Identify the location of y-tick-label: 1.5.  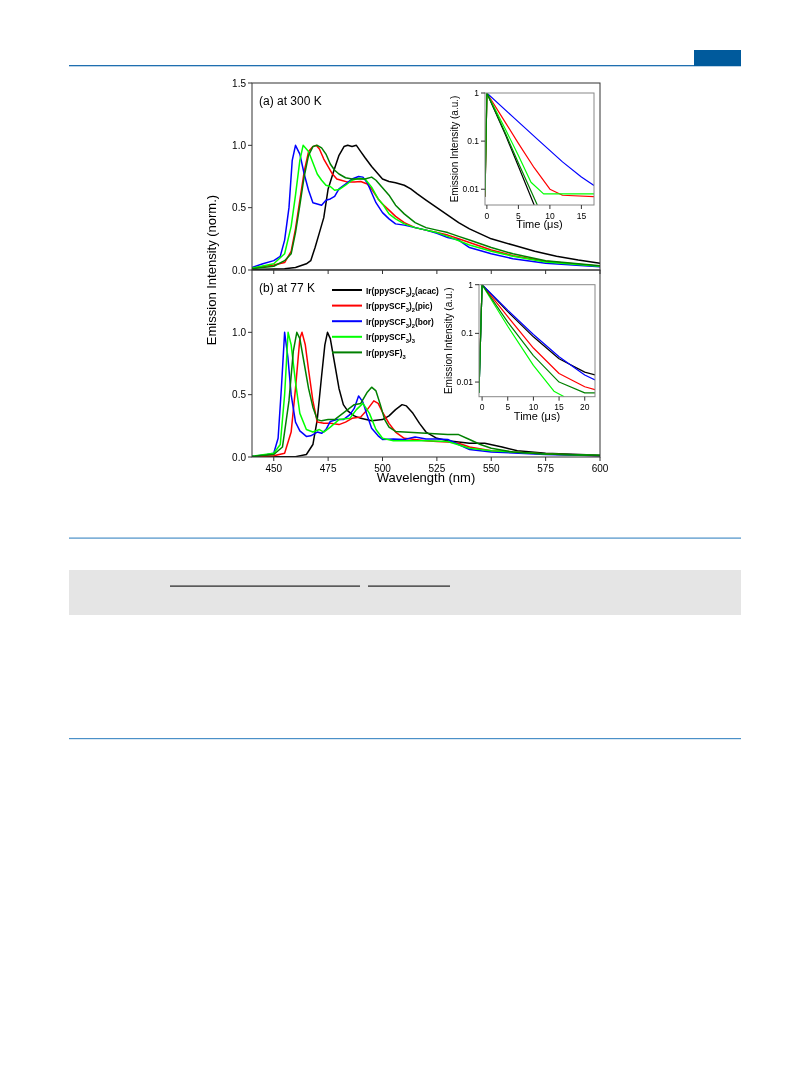
(239, 83).